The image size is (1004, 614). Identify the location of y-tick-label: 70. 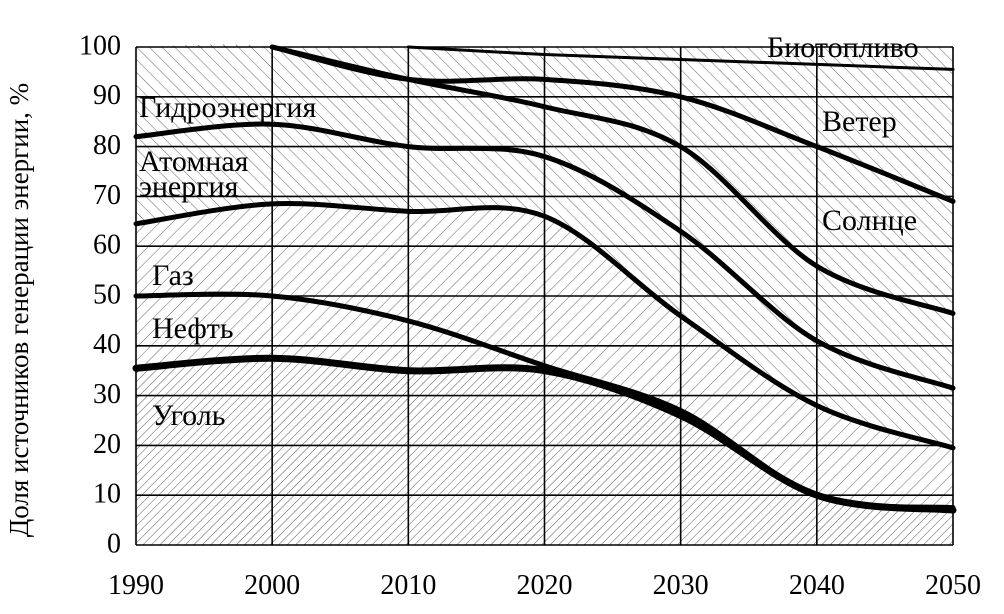
(107, 195).